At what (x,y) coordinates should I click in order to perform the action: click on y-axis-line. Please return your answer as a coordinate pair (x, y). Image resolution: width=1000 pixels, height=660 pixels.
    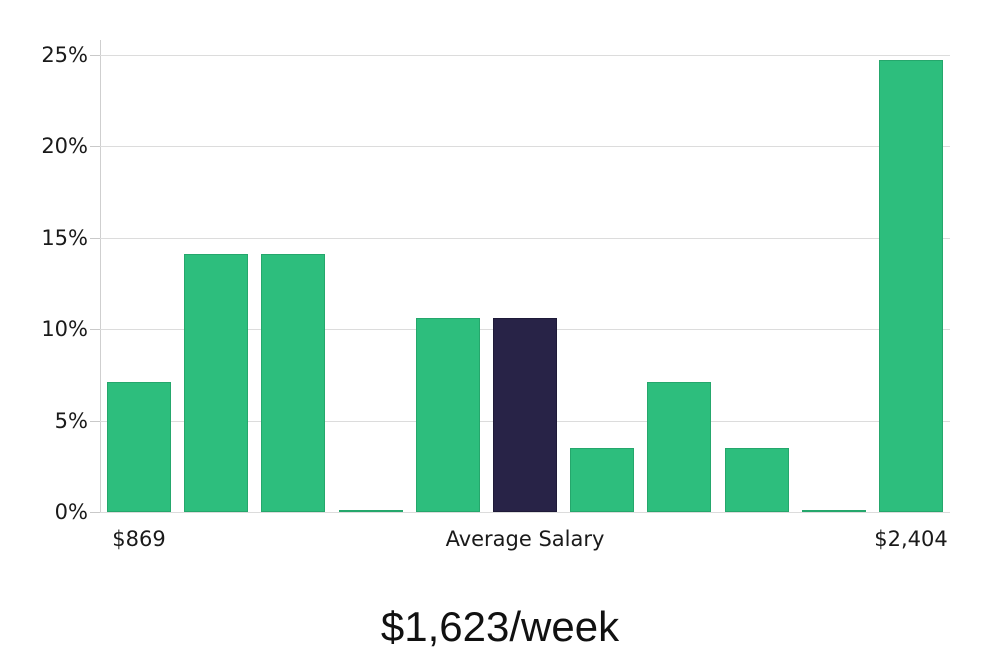
    Looking at the image, I should click on (100, 276).